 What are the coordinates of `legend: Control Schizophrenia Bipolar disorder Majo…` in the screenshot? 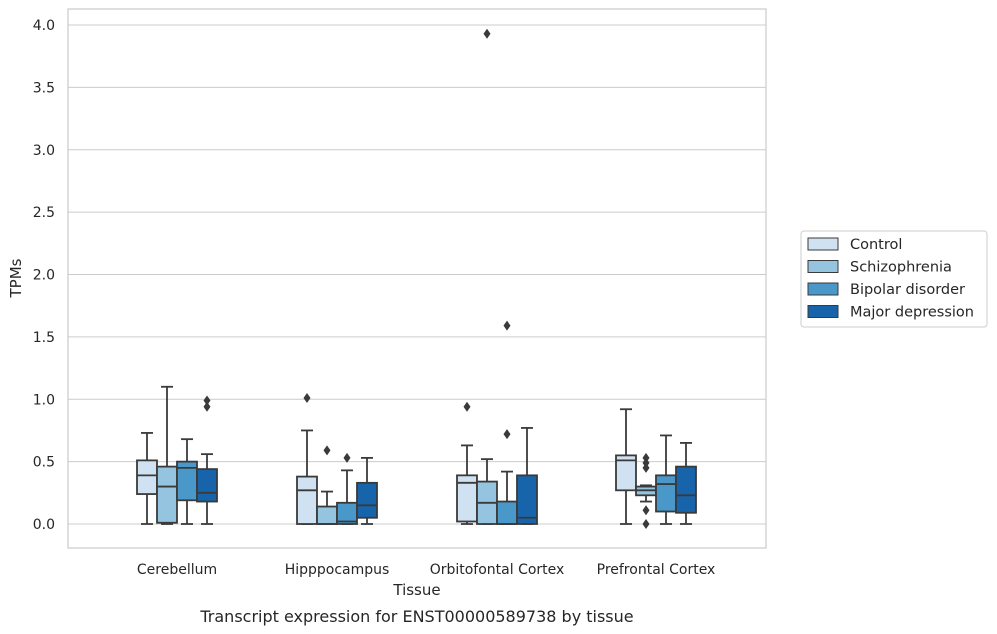 It's located at (894, 279).